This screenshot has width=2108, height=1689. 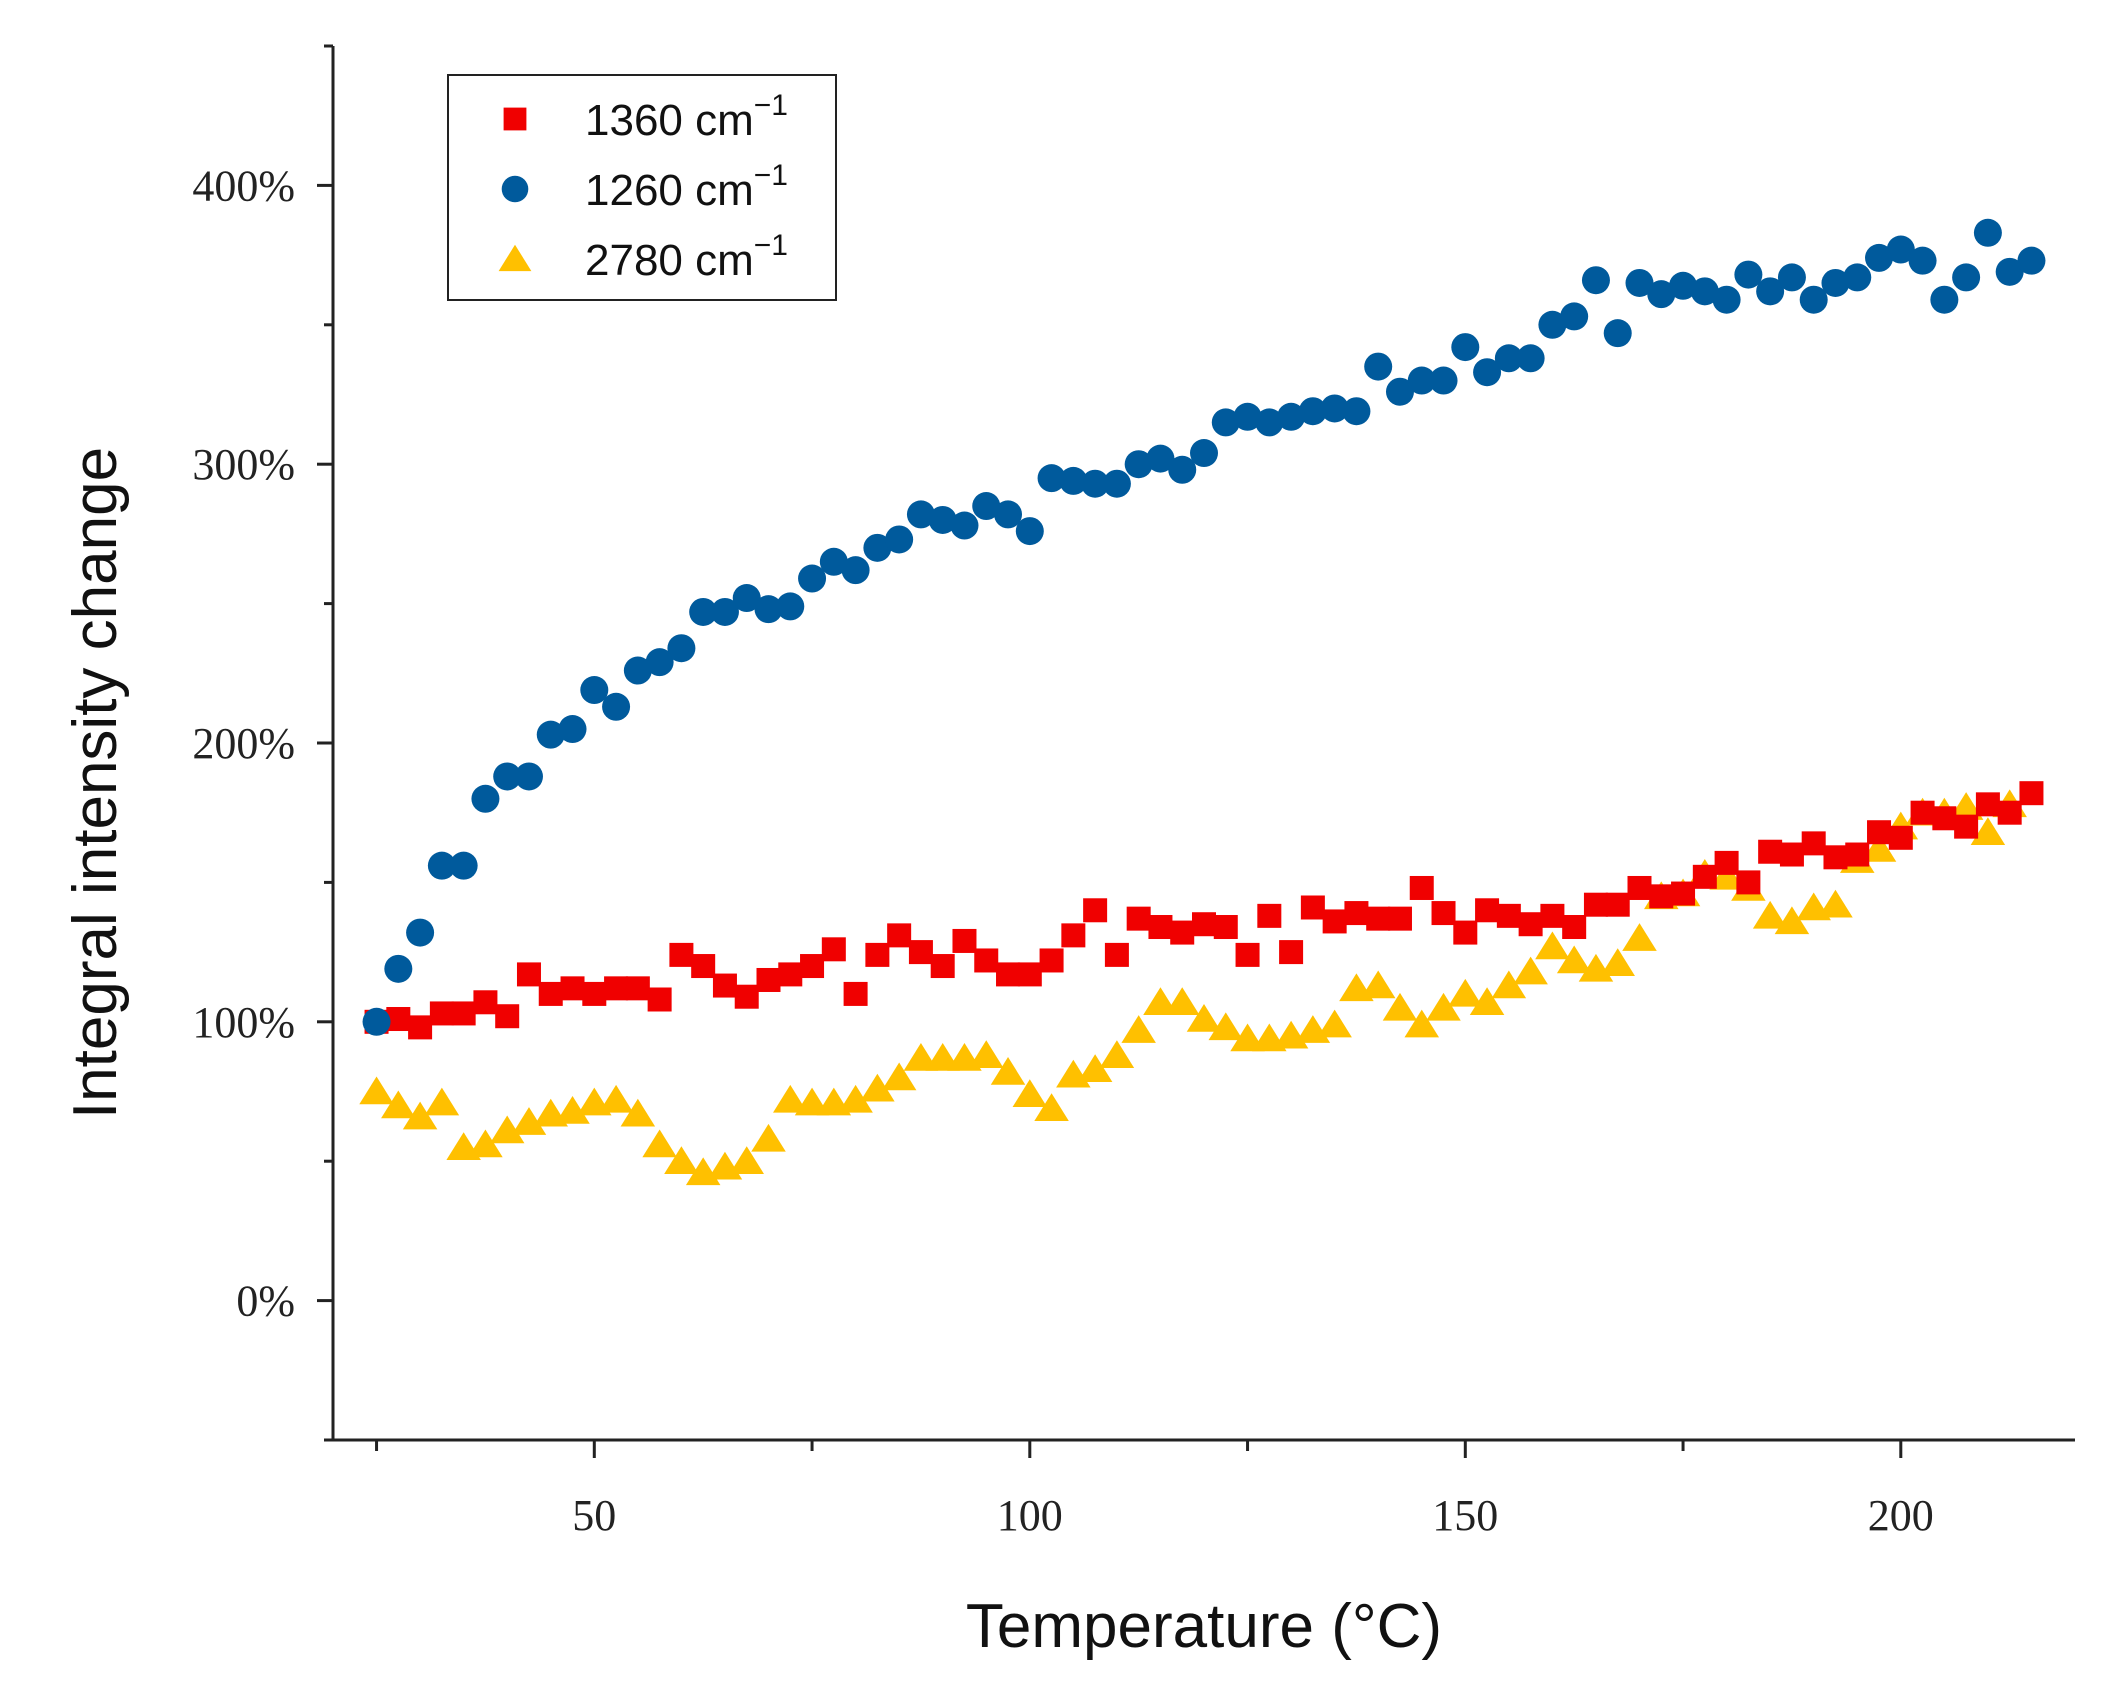 I want to click on y-tick-label: 300%, so click(x=243, y=464).